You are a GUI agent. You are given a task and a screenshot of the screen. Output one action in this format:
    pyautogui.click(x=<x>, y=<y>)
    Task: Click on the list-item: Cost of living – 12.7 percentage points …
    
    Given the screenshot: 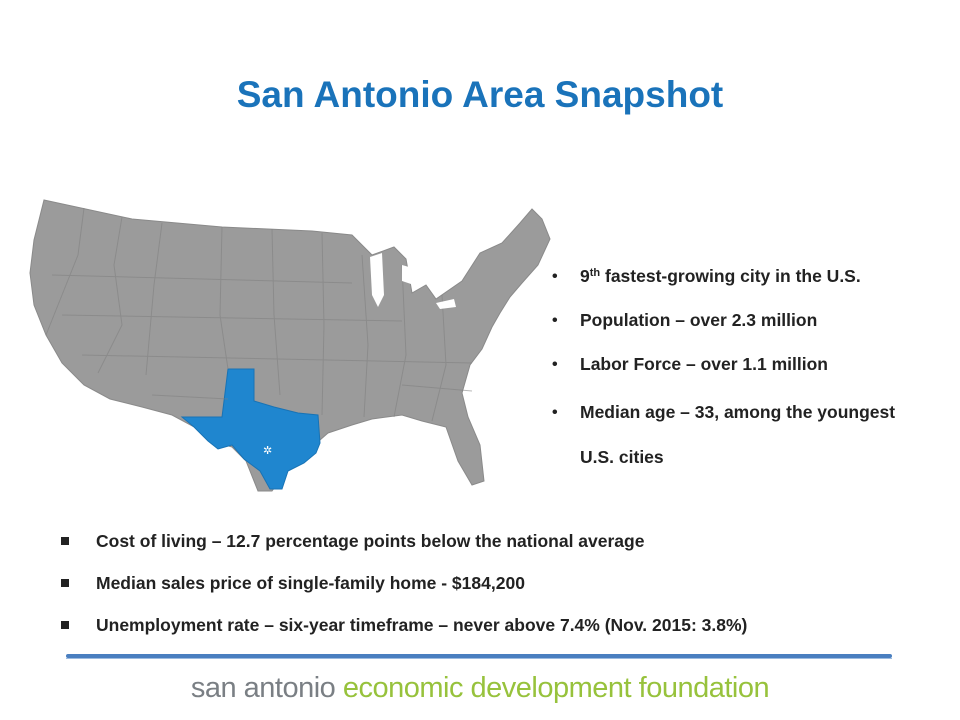 What is the action you would take?
    pyautogui.click(x=498, y=543)
    